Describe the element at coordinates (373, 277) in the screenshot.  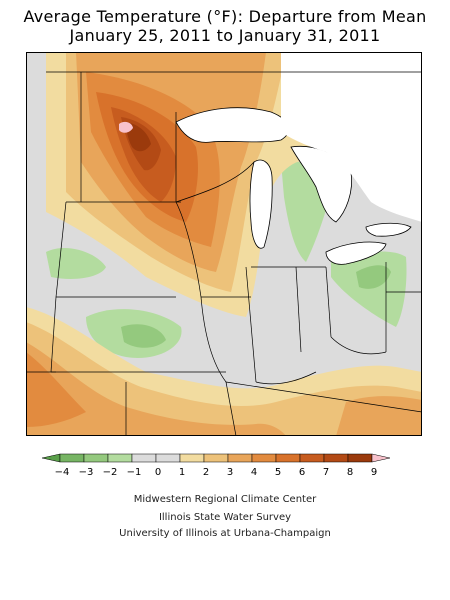
I see `anomaly-zone-cool-east-core` at that location.